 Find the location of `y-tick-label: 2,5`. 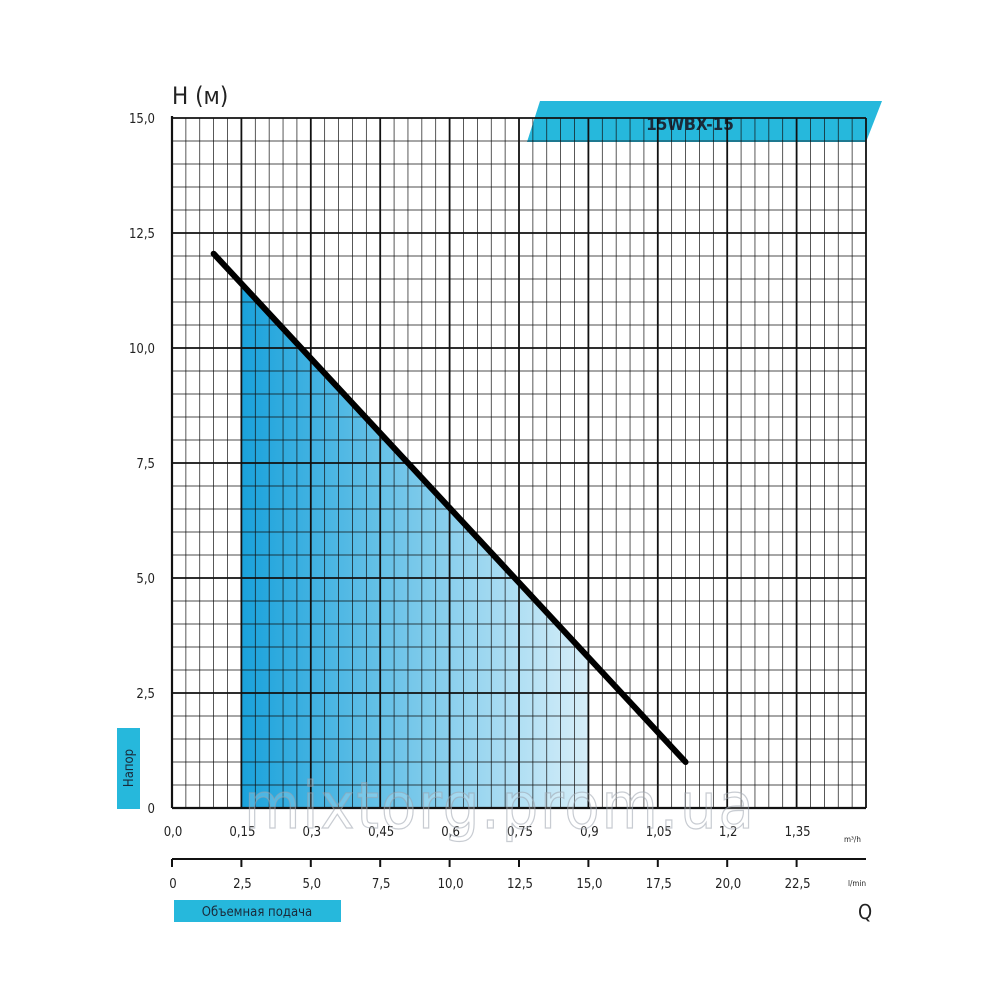

y-tick-label: 2,5 is located at coordinates (145, 694).